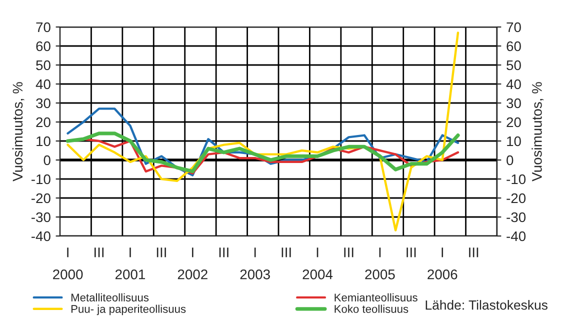 Image resolution: width=562 pixels, height=324 pixels. Describe the element at coordinates (43, 141) in the screenshot. I see `y-tick-label: 10` at that location.